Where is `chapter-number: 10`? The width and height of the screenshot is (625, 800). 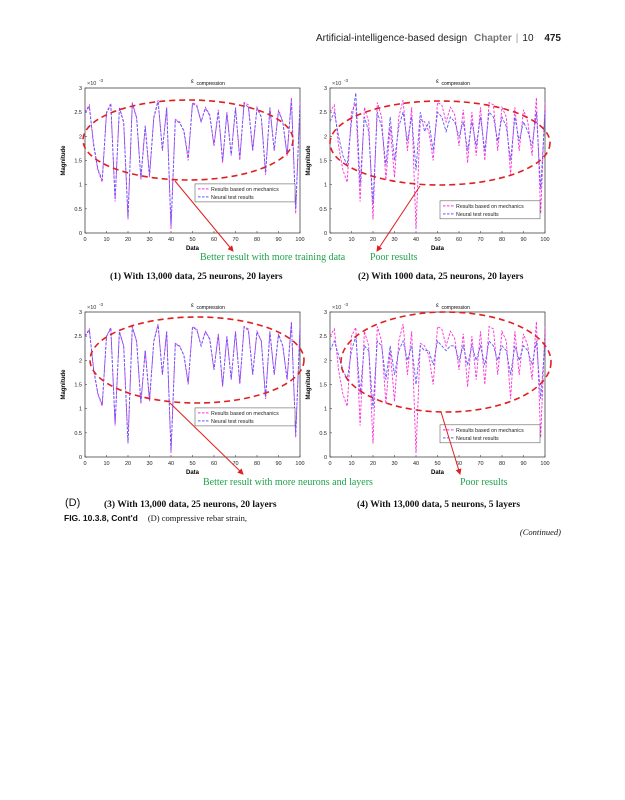 chapter-number: 10 is located at coordinates (528, 38).